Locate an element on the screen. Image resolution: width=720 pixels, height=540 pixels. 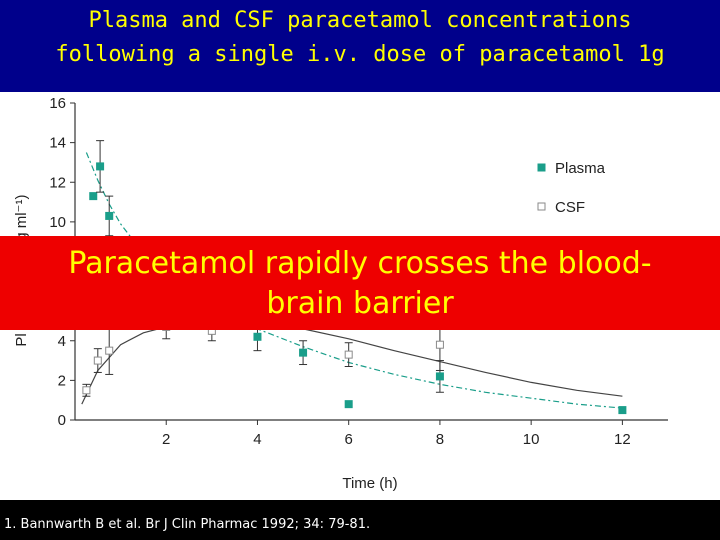
y-axis-label-fragment: Pl is located at coordinates (21, 339).